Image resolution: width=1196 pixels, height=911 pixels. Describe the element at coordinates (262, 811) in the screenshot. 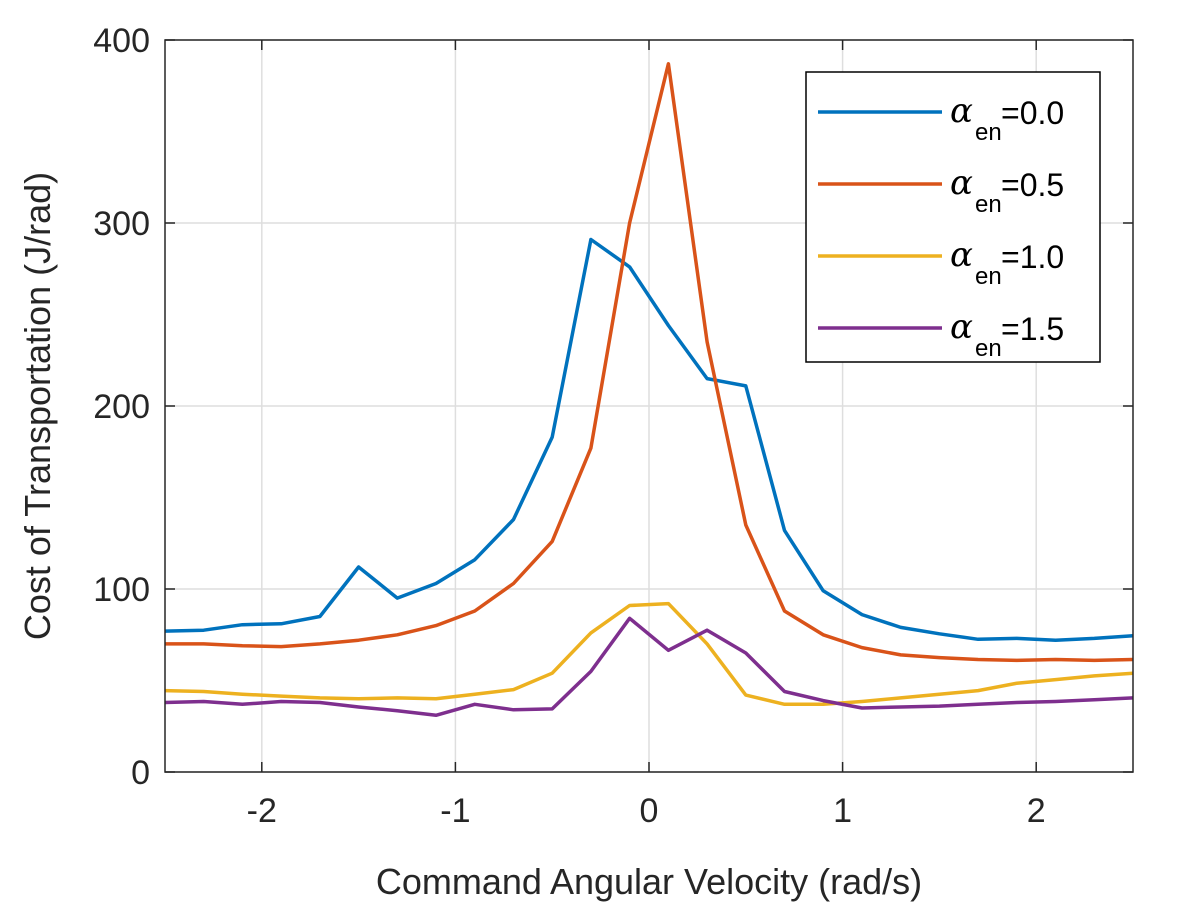

I see `x-tick-label: -2` at that location.